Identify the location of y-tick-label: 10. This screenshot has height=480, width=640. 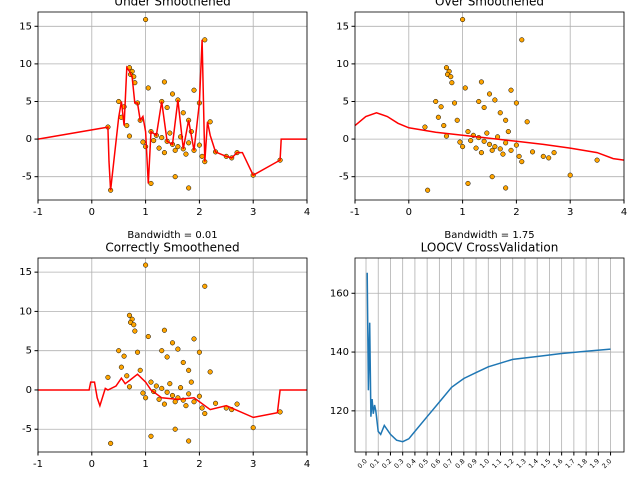
(25, 64).